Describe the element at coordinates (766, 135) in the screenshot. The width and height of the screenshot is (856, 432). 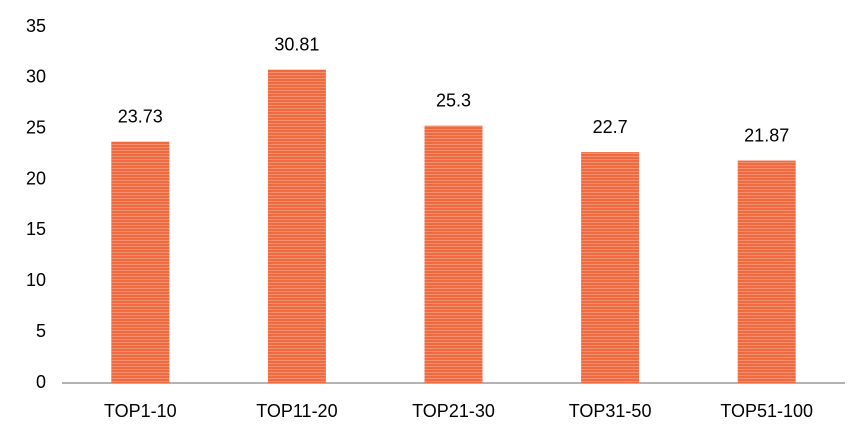
I see `value-label: 21.87` at that location.